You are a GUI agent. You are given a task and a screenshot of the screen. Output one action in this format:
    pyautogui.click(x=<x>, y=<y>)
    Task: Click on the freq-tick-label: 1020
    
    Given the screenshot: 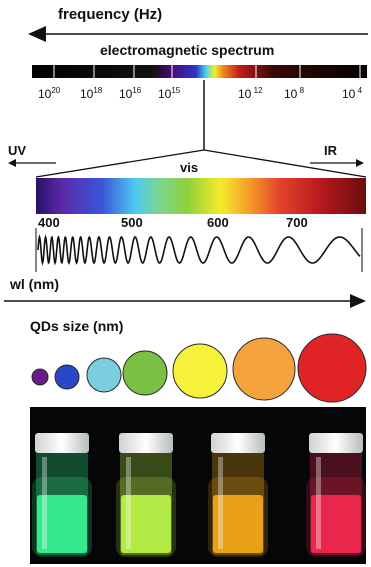 What is the action you would take?
    pyautogui.click(x=49, y=93)
    